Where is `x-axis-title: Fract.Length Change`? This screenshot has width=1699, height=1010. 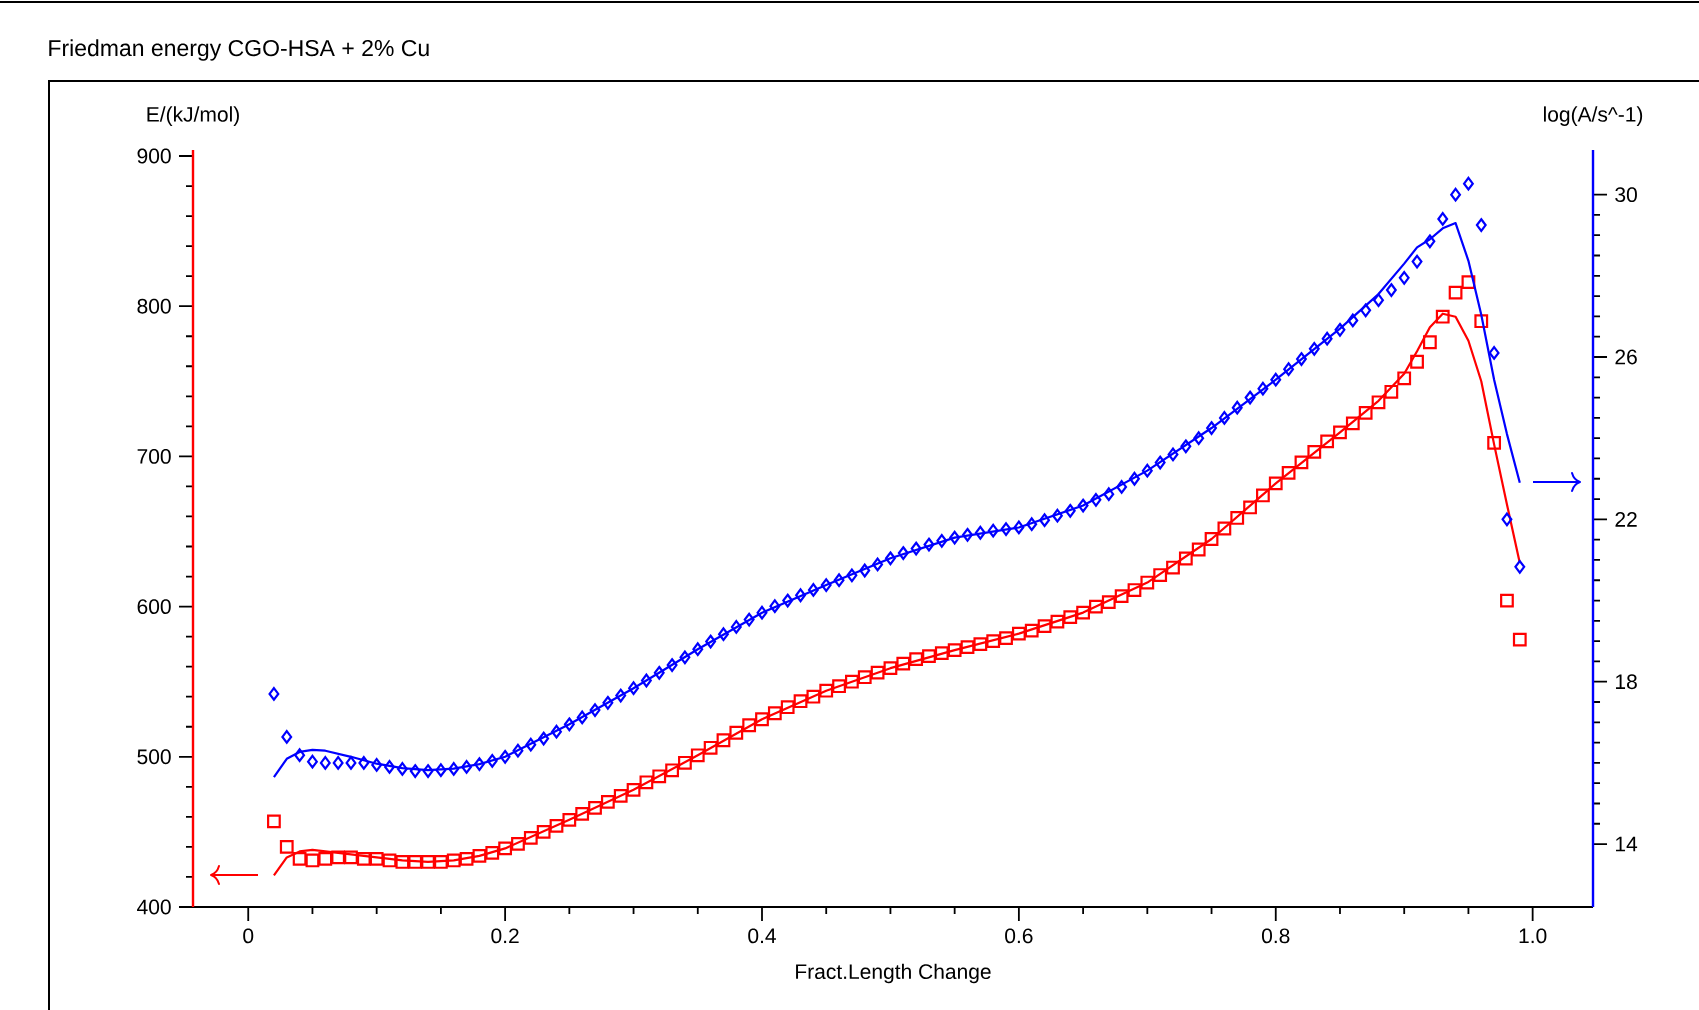 x-axis-title: Fract.Length Change is located at coordinates (893, 973).